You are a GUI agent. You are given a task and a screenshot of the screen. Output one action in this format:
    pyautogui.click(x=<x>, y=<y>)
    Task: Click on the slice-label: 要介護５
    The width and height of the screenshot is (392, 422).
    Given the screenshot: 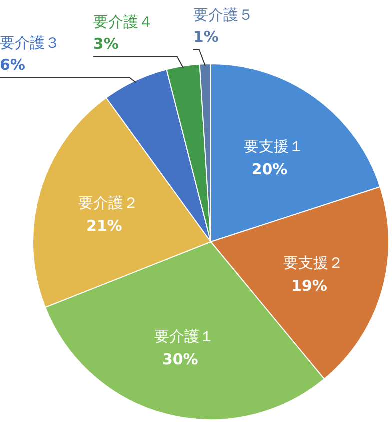 What is the action you would take?
    pyautogui.click(x=223, y=15)
    